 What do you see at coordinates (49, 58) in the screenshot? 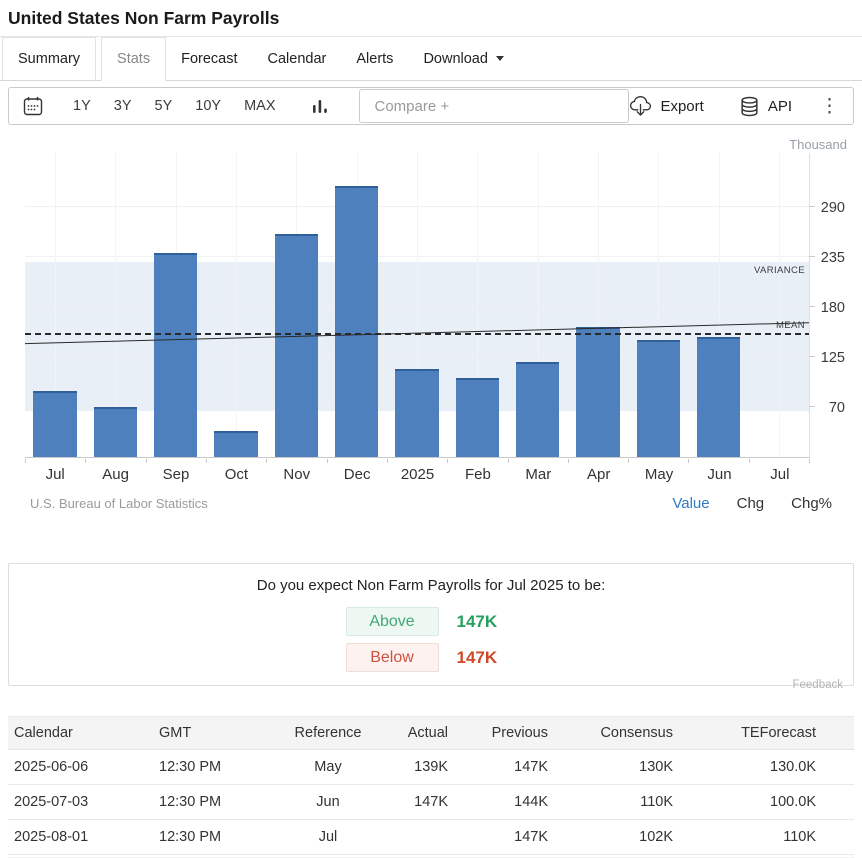
I see `tab-summary: Summary` at bounding box center [49, 58].